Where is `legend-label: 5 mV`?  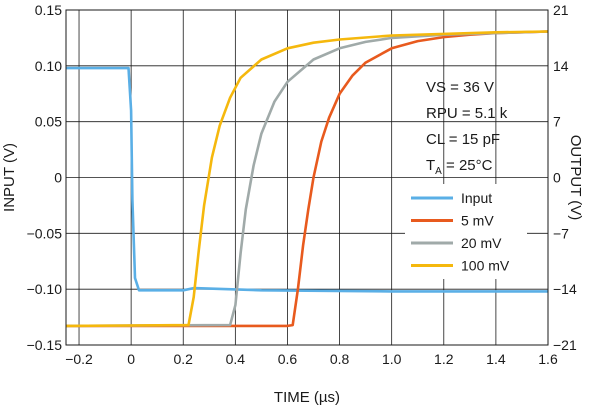 legend-label: 5 mV is located at coordinates (477, 221).